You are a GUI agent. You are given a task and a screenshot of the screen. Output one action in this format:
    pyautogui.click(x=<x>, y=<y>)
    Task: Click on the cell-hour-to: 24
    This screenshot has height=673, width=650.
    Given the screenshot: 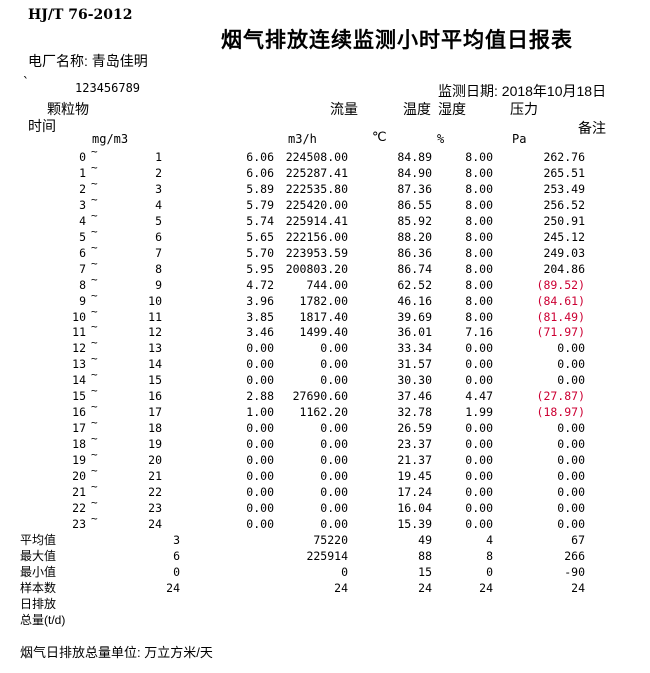 What is the action you would take?
    pyautogui.click(x=155, y=523)
    